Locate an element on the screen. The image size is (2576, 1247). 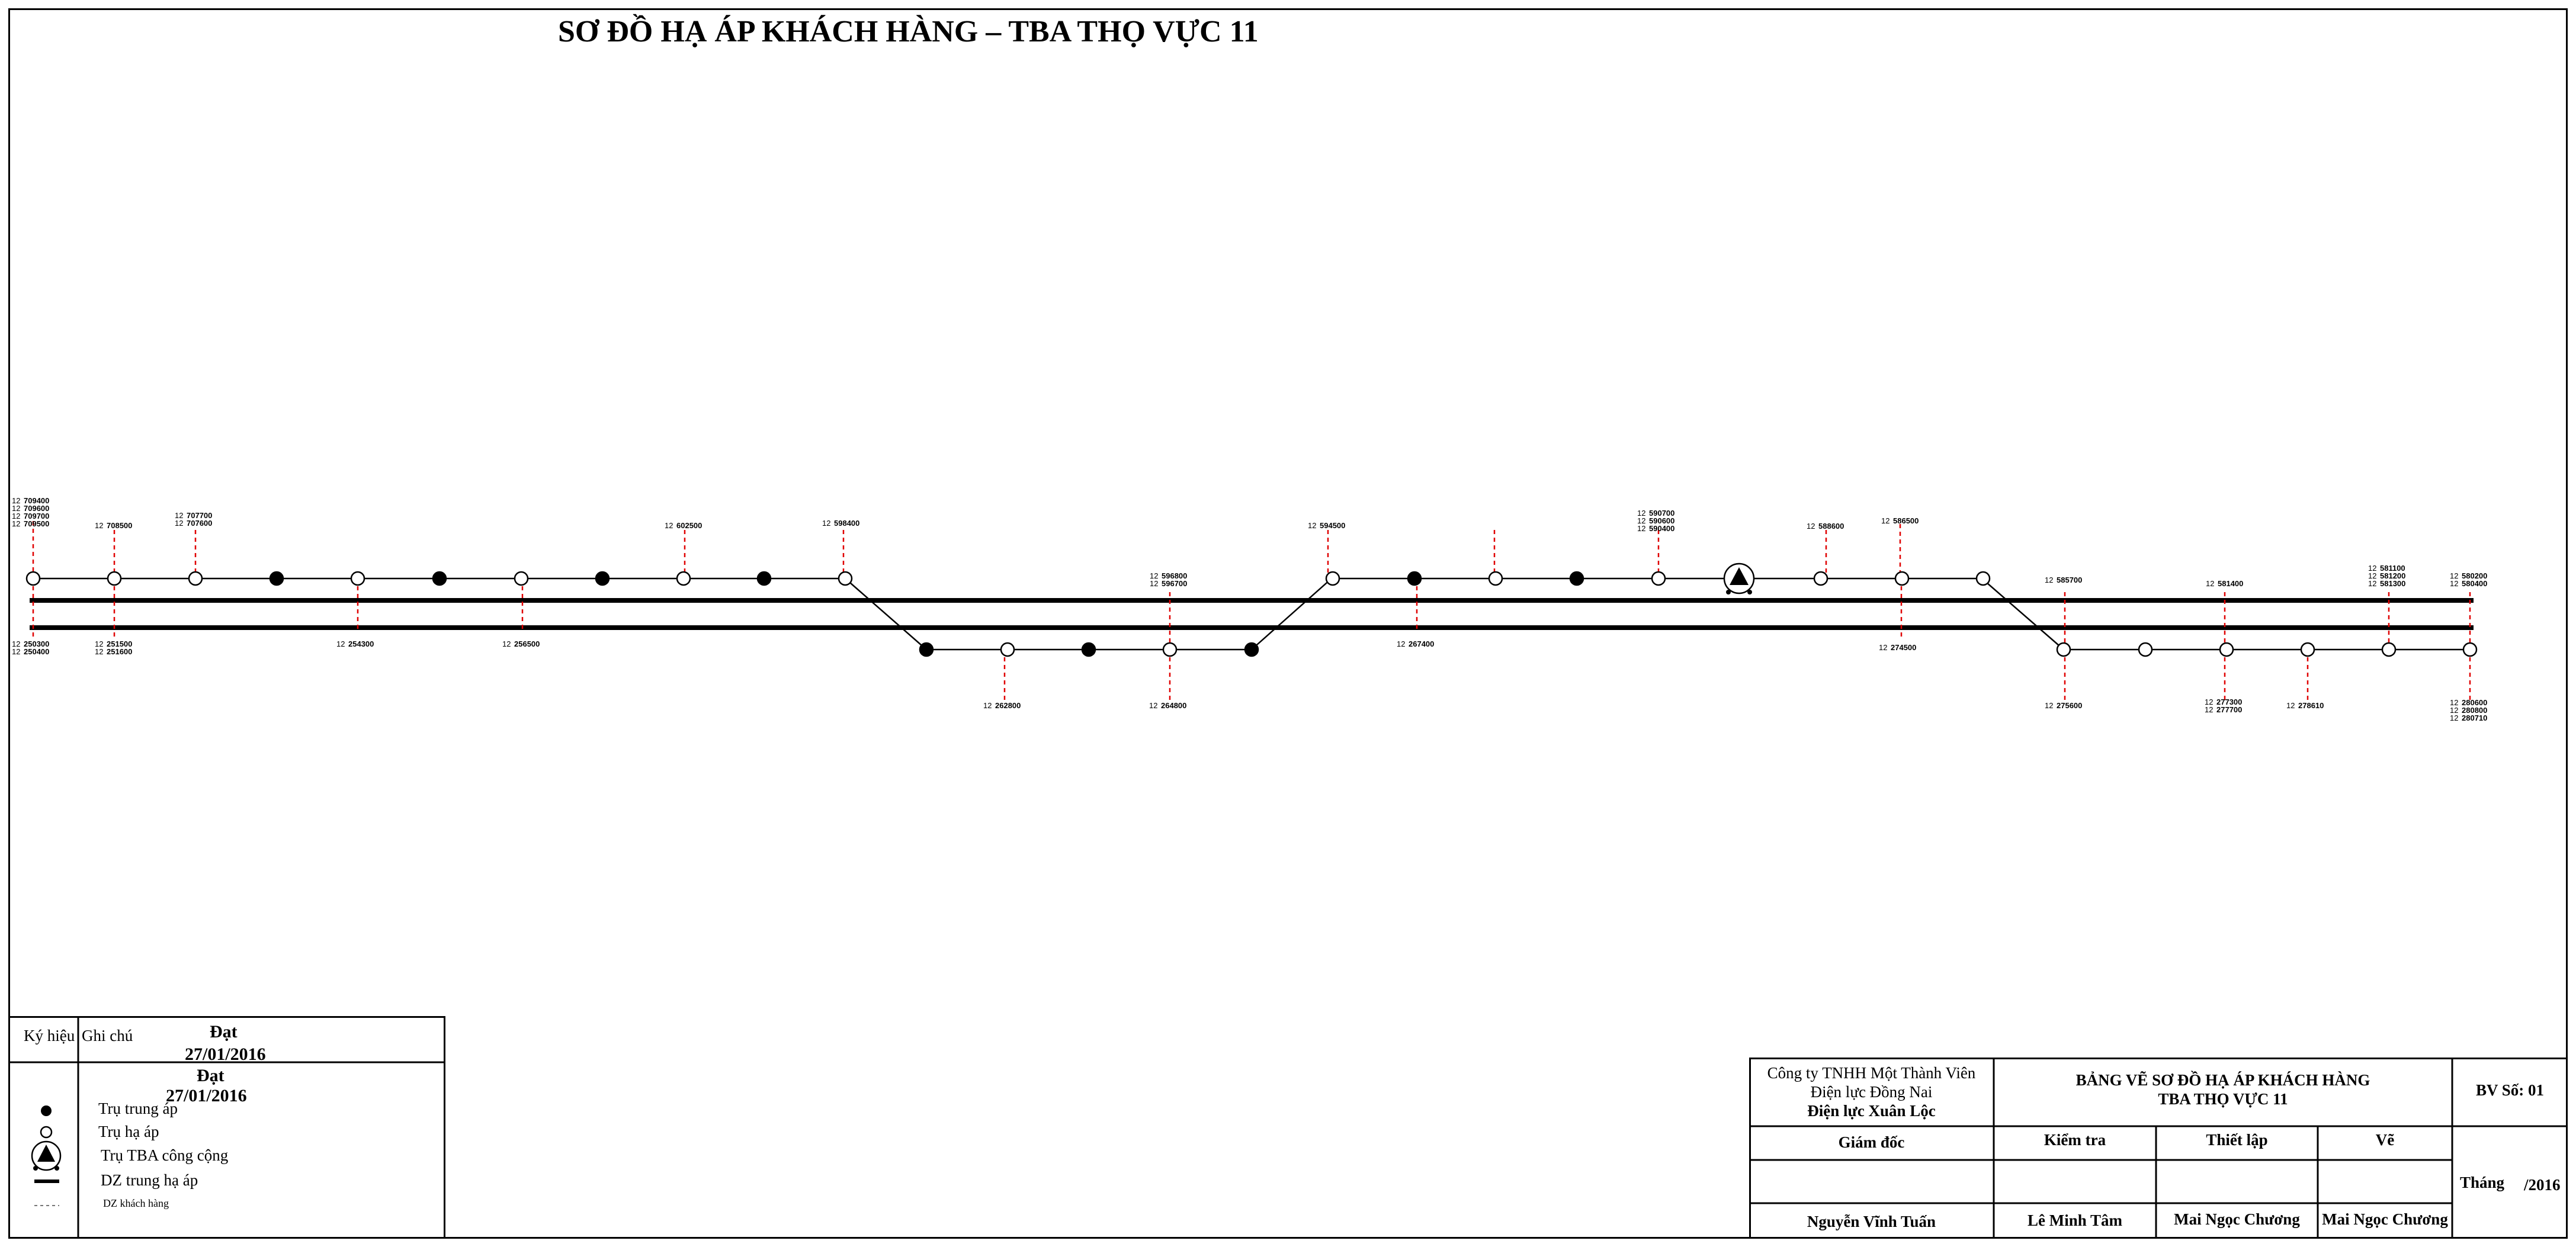
customer-drops-upper-top is located at coordinates (966, 549).